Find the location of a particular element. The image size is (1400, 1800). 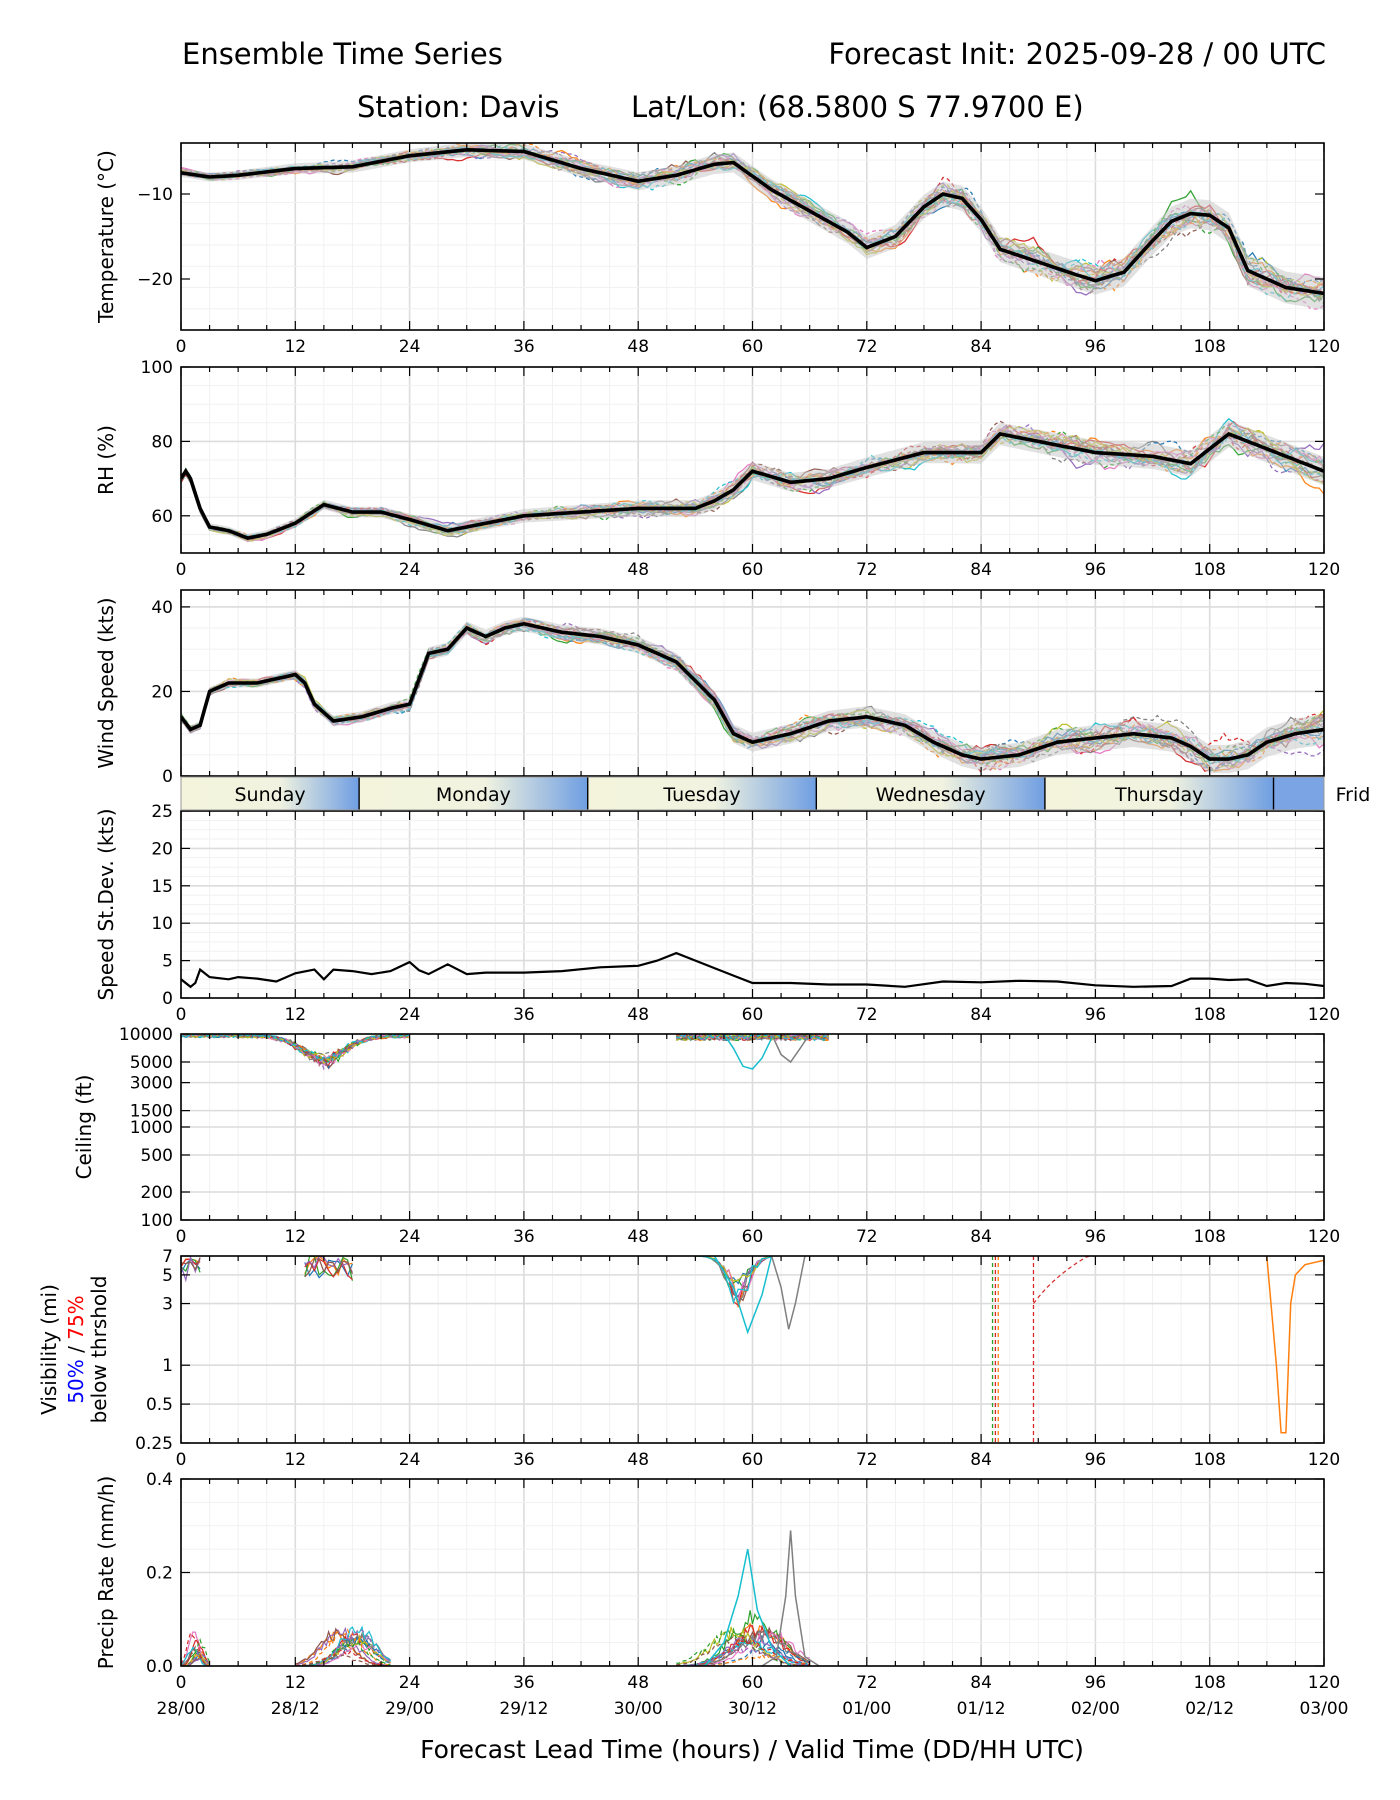

precip_rate-xtick-label: 72 is located at coordinates (867, 1683).